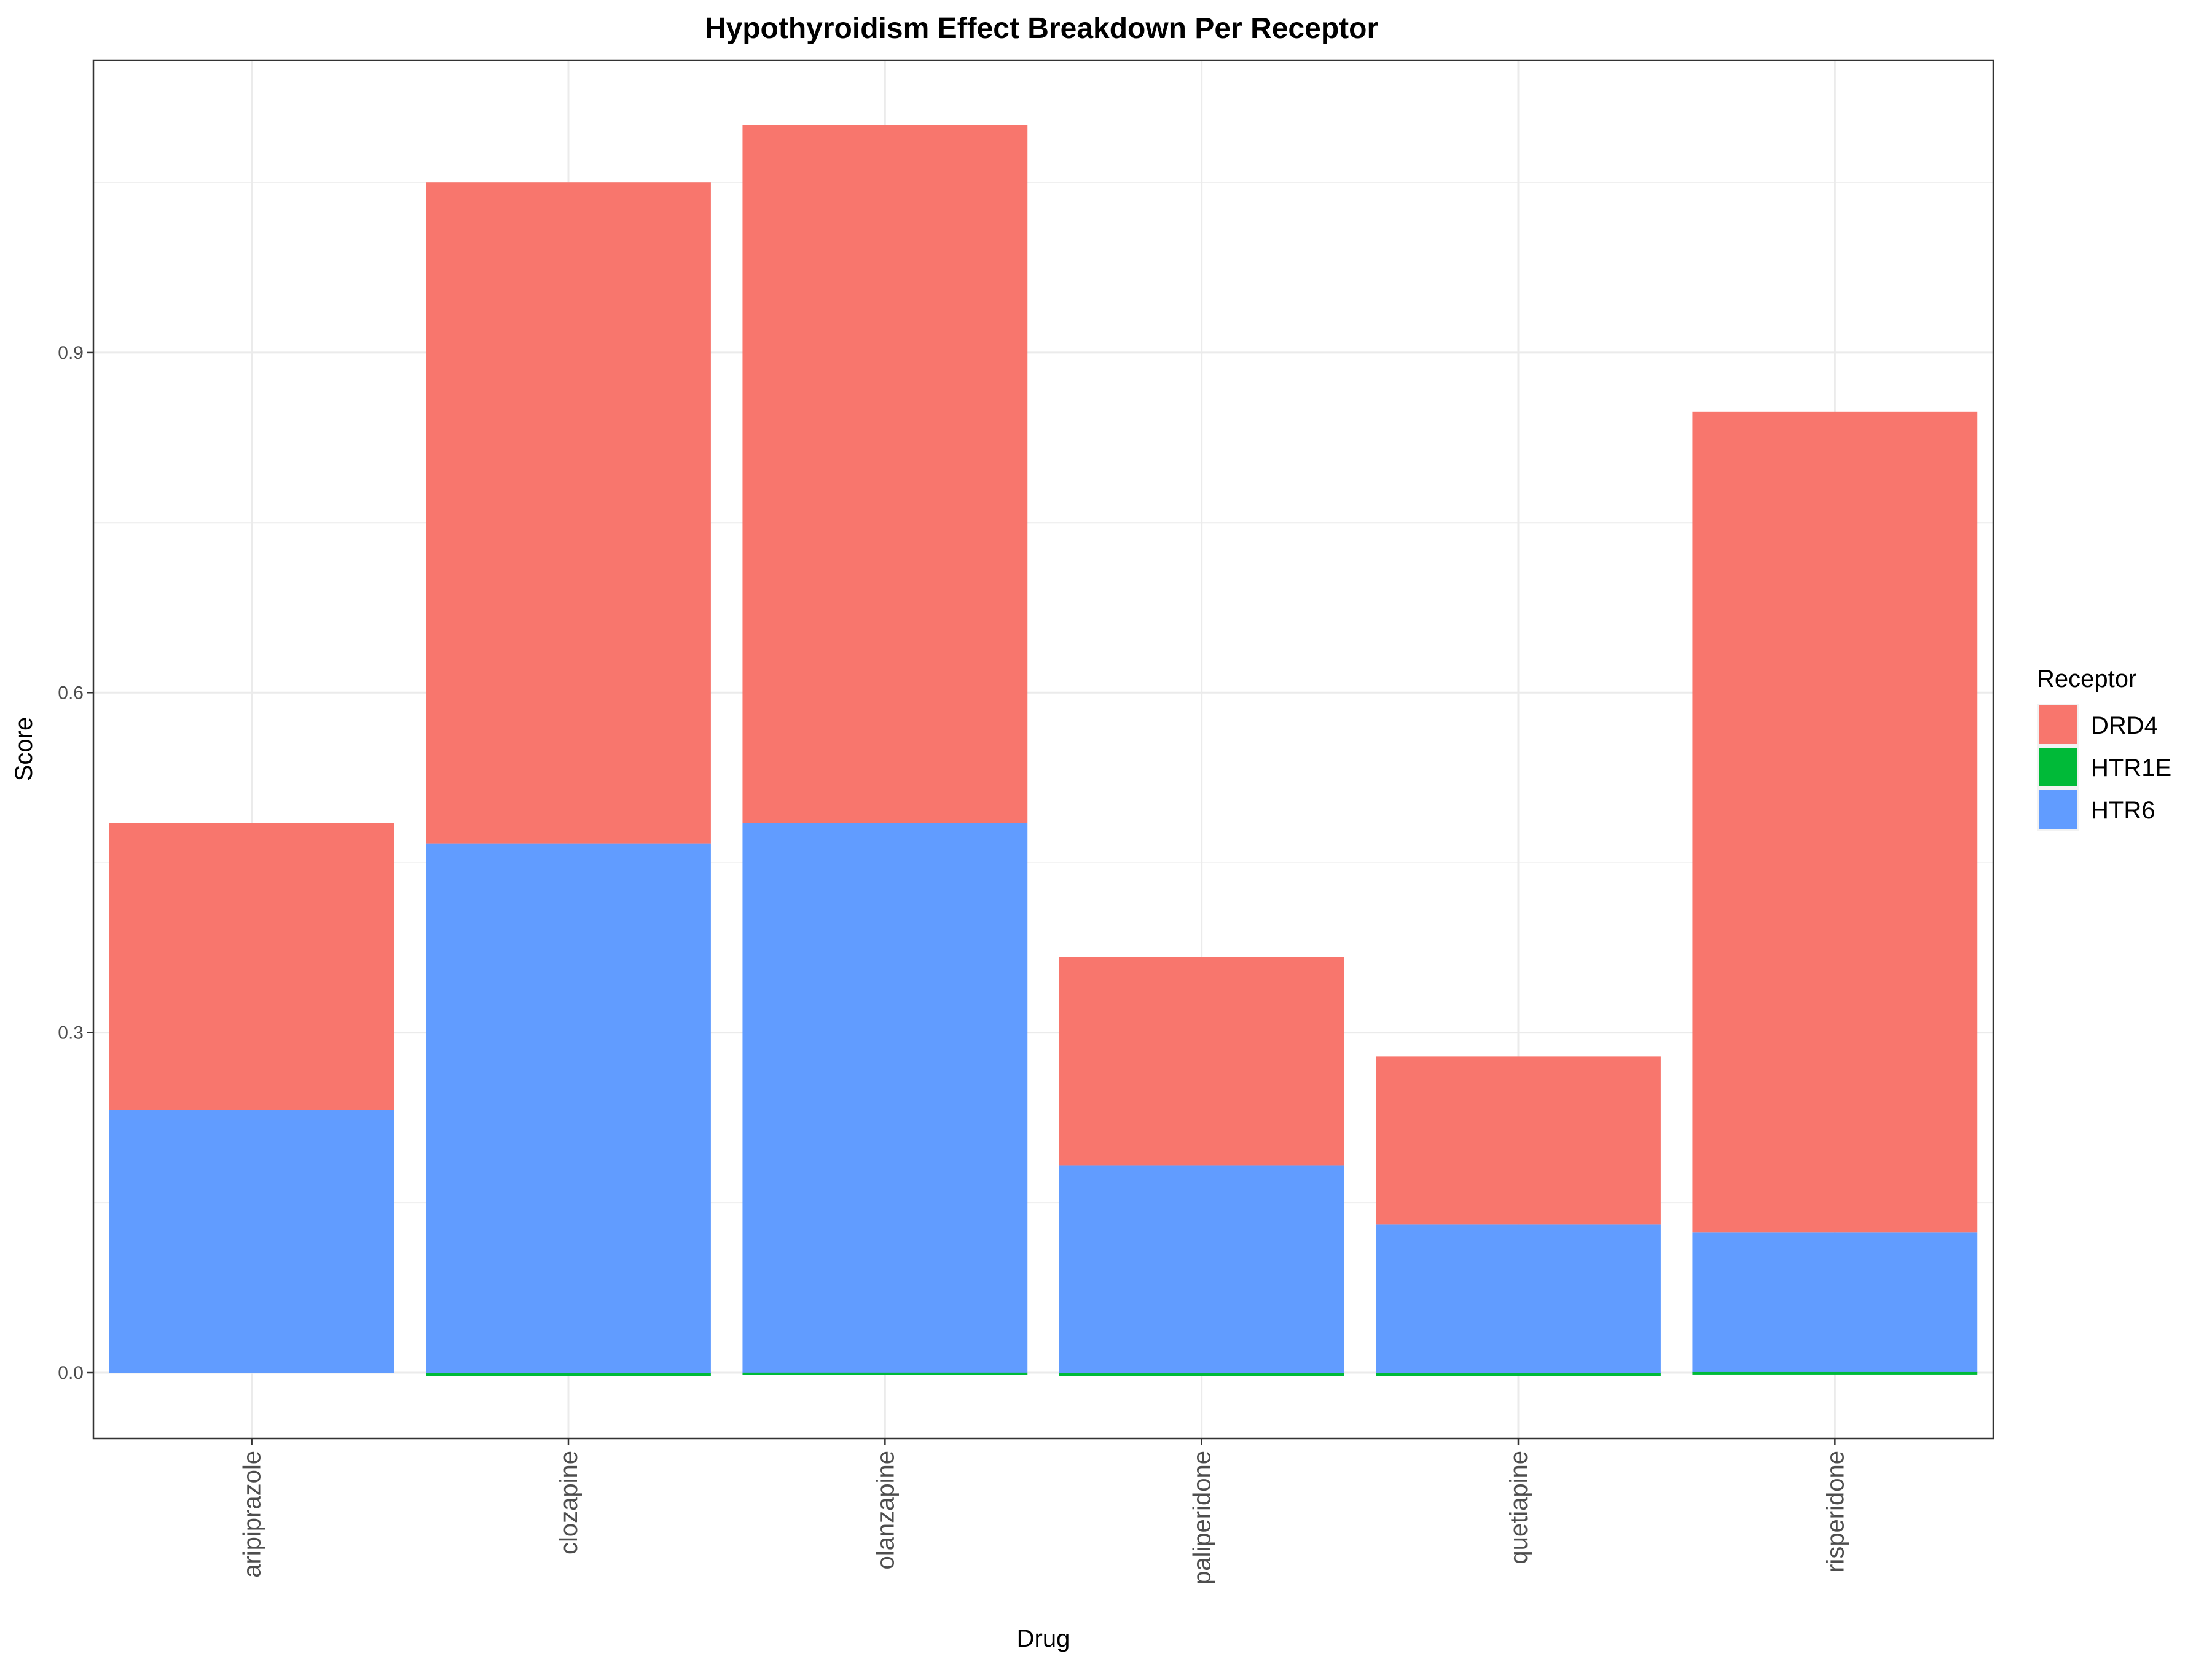 The image size is (2212, 1659). I want to click on bar-risperidone-drd4, so click(1835, 822).